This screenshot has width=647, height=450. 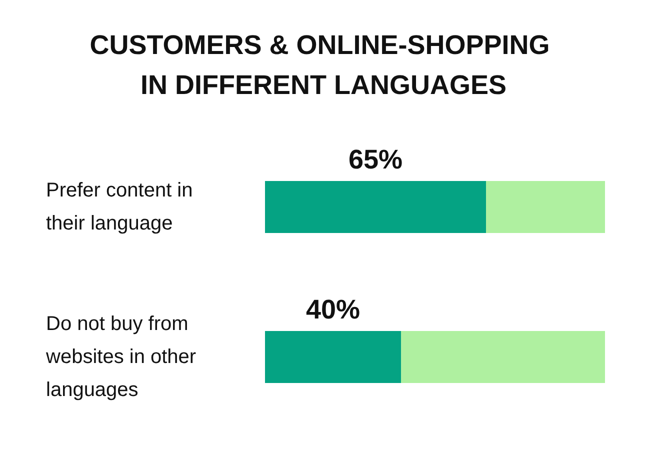 What do you see at coordinates (324, 65) in the screenshot?
I see `chart-title: CUSTOMERS & ONLINE-SHOPPING IN DIFFERENT LANGUAGES` at bounding box center [324, 65].